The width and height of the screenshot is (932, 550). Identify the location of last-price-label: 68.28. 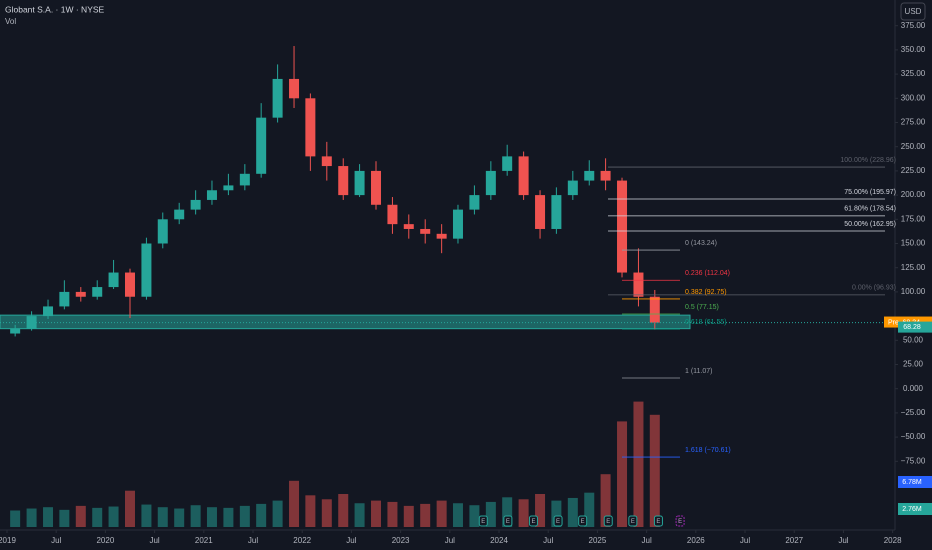
(912, 327).